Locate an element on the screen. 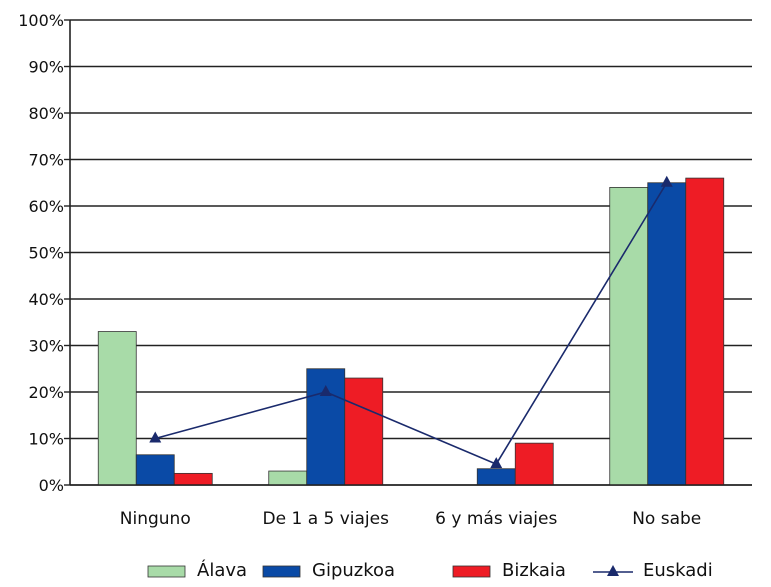  y-tick-label: 20% is located at coordinates (46, 392).